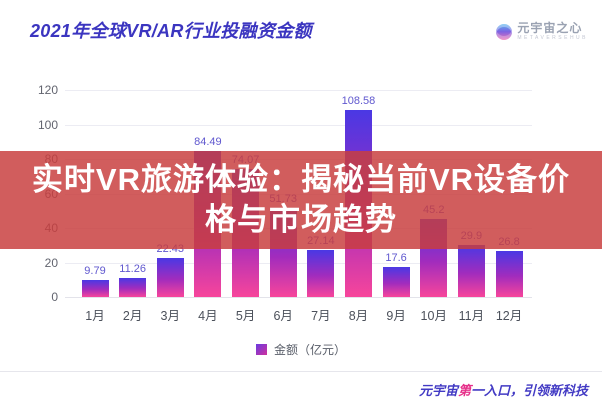  Describe the element at coordinates (47, 124) in the screenshot. I see `y-axis-tick-100: 100` at that location.